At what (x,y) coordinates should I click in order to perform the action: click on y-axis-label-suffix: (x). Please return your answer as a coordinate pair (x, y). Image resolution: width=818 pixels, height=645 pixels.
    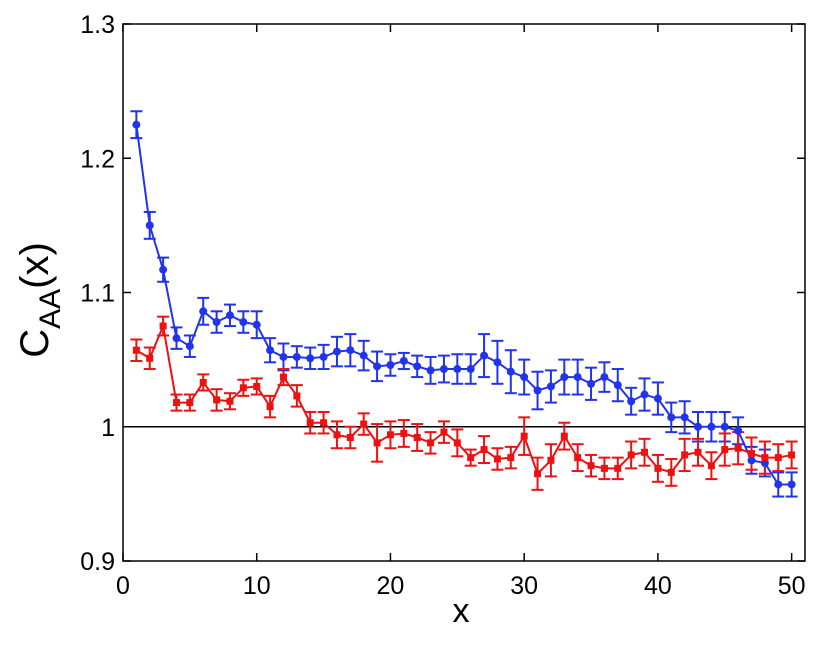
    Looking at the image, I should click on (35, 265).